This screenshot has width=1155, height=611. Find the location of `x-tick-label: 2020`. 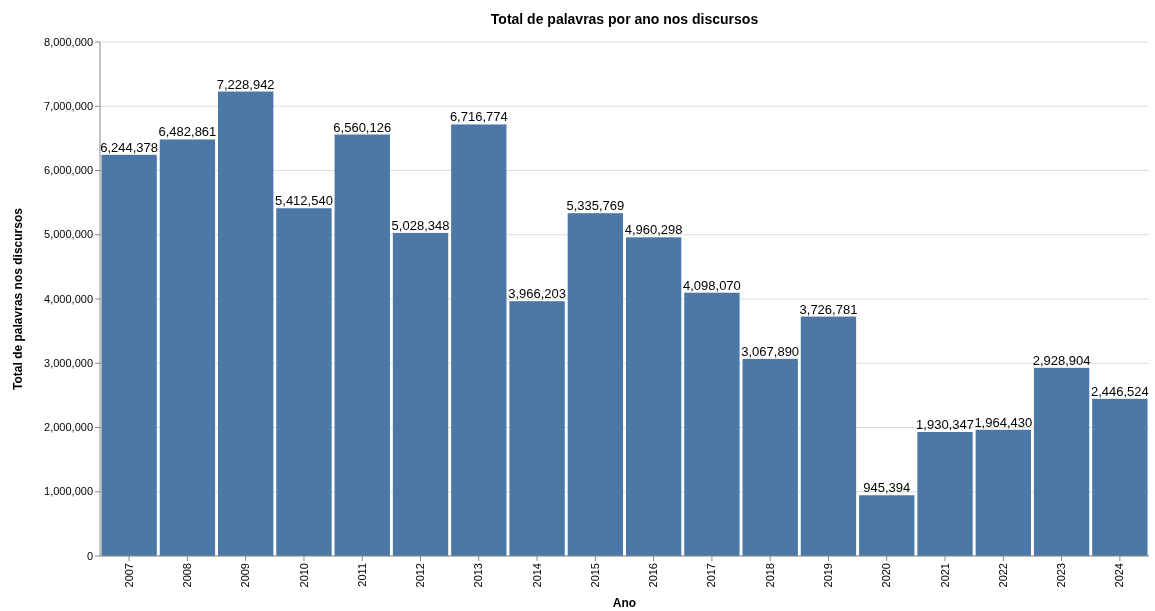

x-tick-label: 2020 is located at coordinates (886, 575).